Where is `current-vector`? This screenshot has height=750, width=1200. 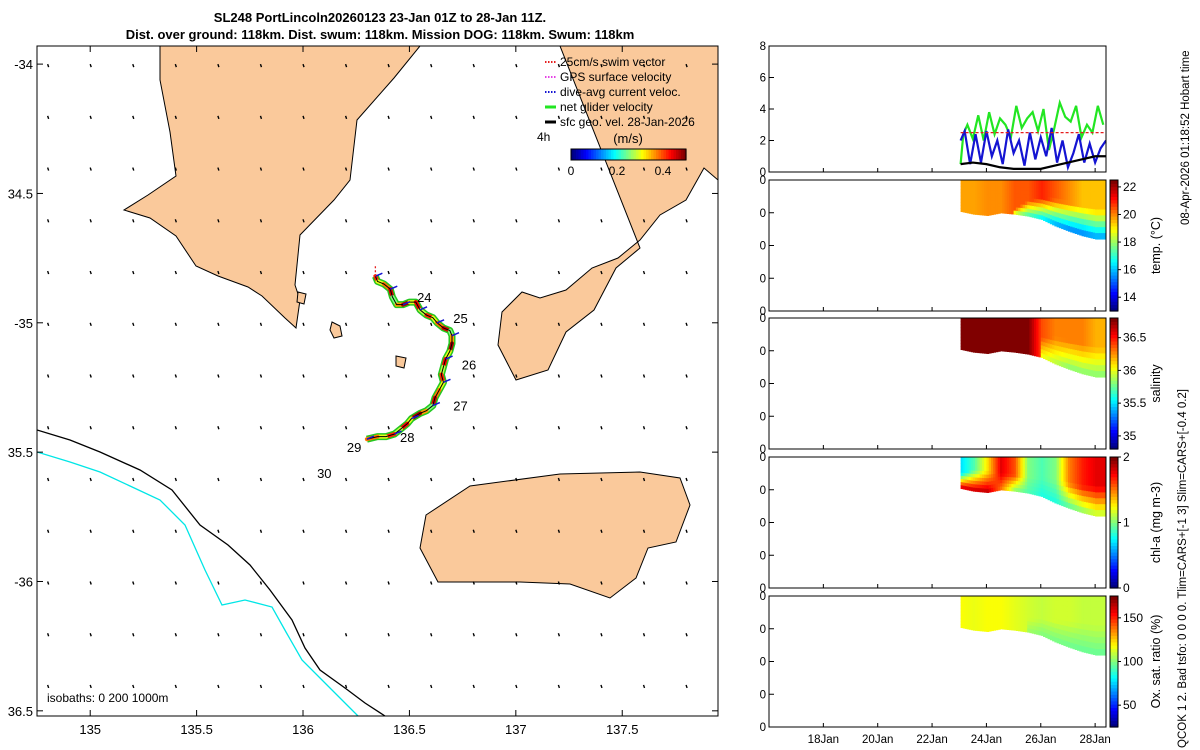 current-vector is located at coordinates (398, 432).